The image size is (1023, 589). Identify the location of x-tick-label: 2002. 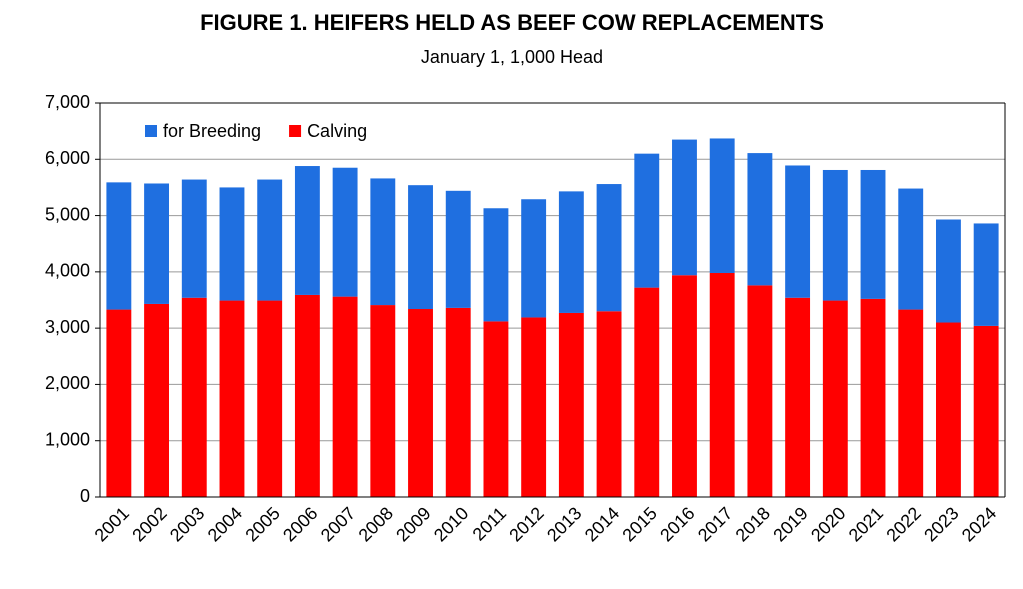
(149, 524).